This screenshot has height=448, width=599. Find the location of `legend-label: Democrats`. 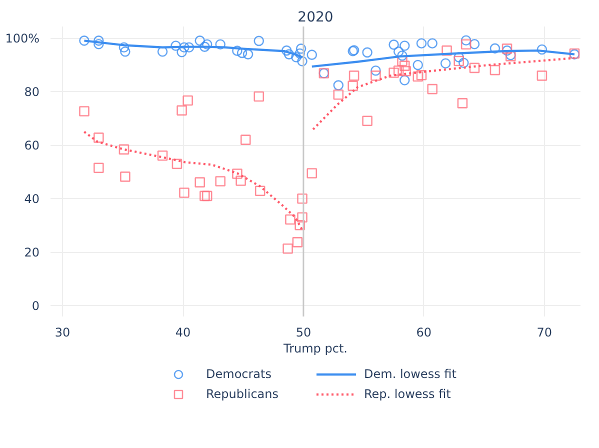

legend-label: Democrats is located at coordinates (239, 374).